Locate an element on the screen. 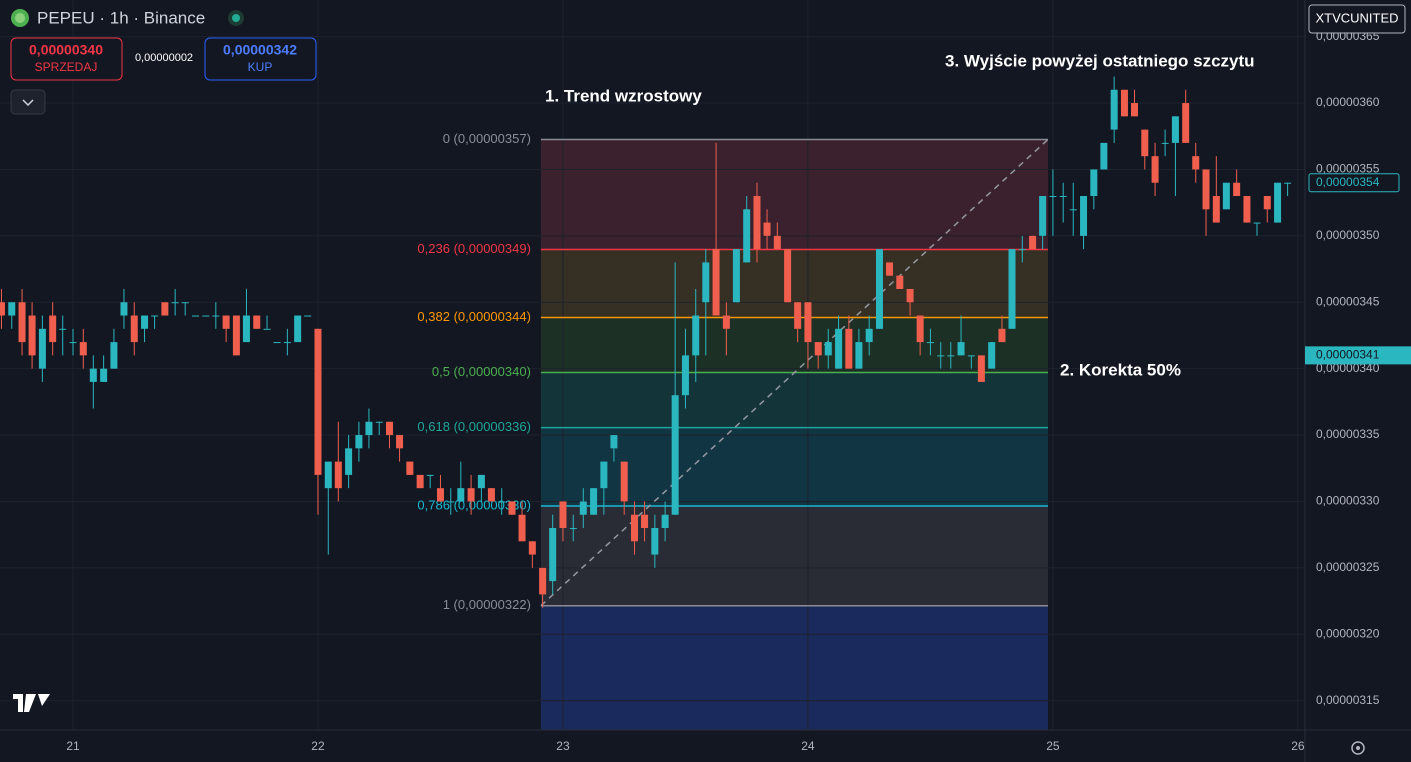  tv-logo is located at coordinates (31, 703).